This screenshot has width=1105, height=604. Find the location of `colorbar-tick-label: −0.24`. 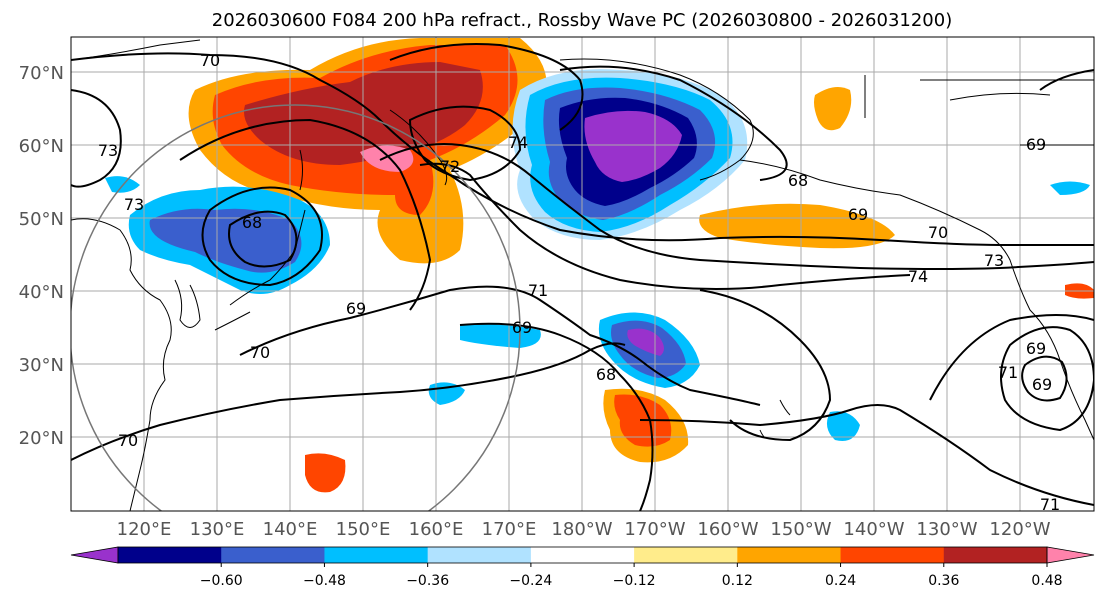

colorbar-tick-label: −0.24 is located at coordinates (530, 581).